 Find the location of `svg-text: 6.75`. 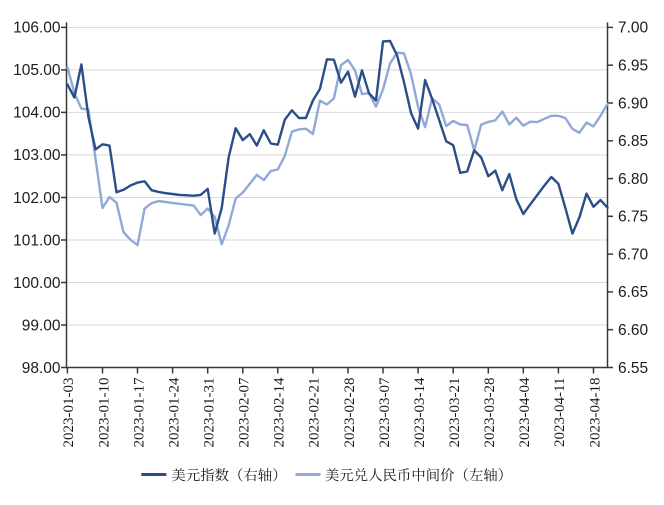

svg-text: 6.75 is located at coordinates (633, 217).